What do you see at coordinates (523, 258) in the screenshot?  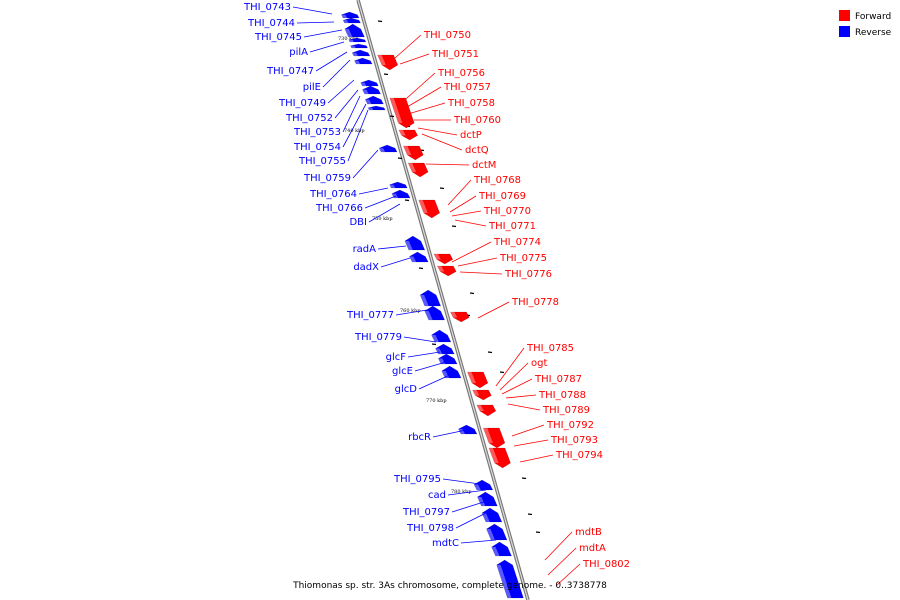 I see `gene-label-thi-0775: THI_0775` at bounding box center [523, 258].